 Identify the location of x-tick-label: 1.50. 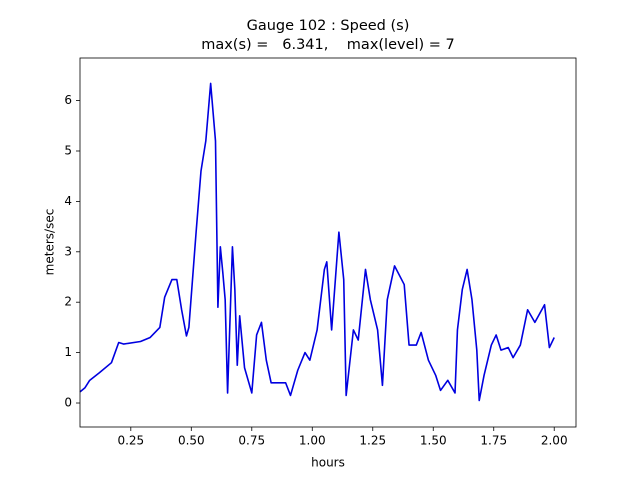
(433, 441).